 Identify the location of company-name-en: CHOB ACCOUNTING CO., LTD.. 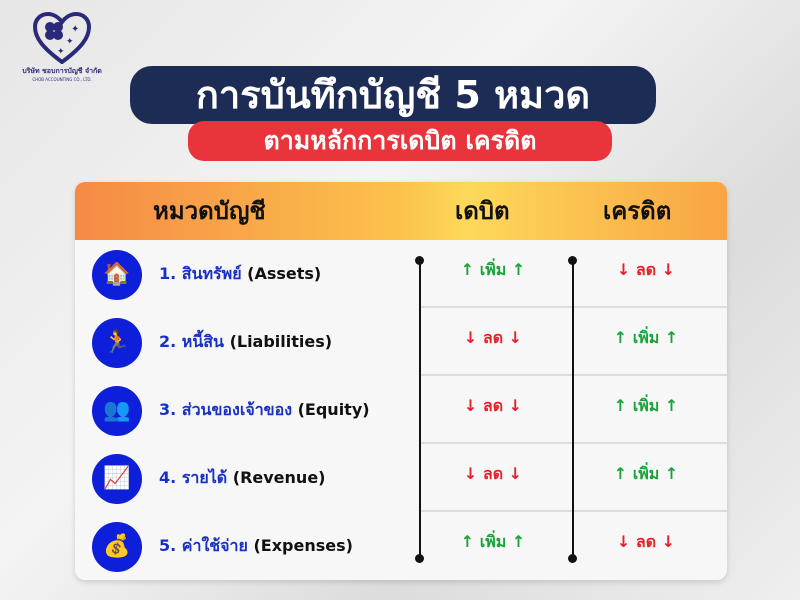
(62, 79).